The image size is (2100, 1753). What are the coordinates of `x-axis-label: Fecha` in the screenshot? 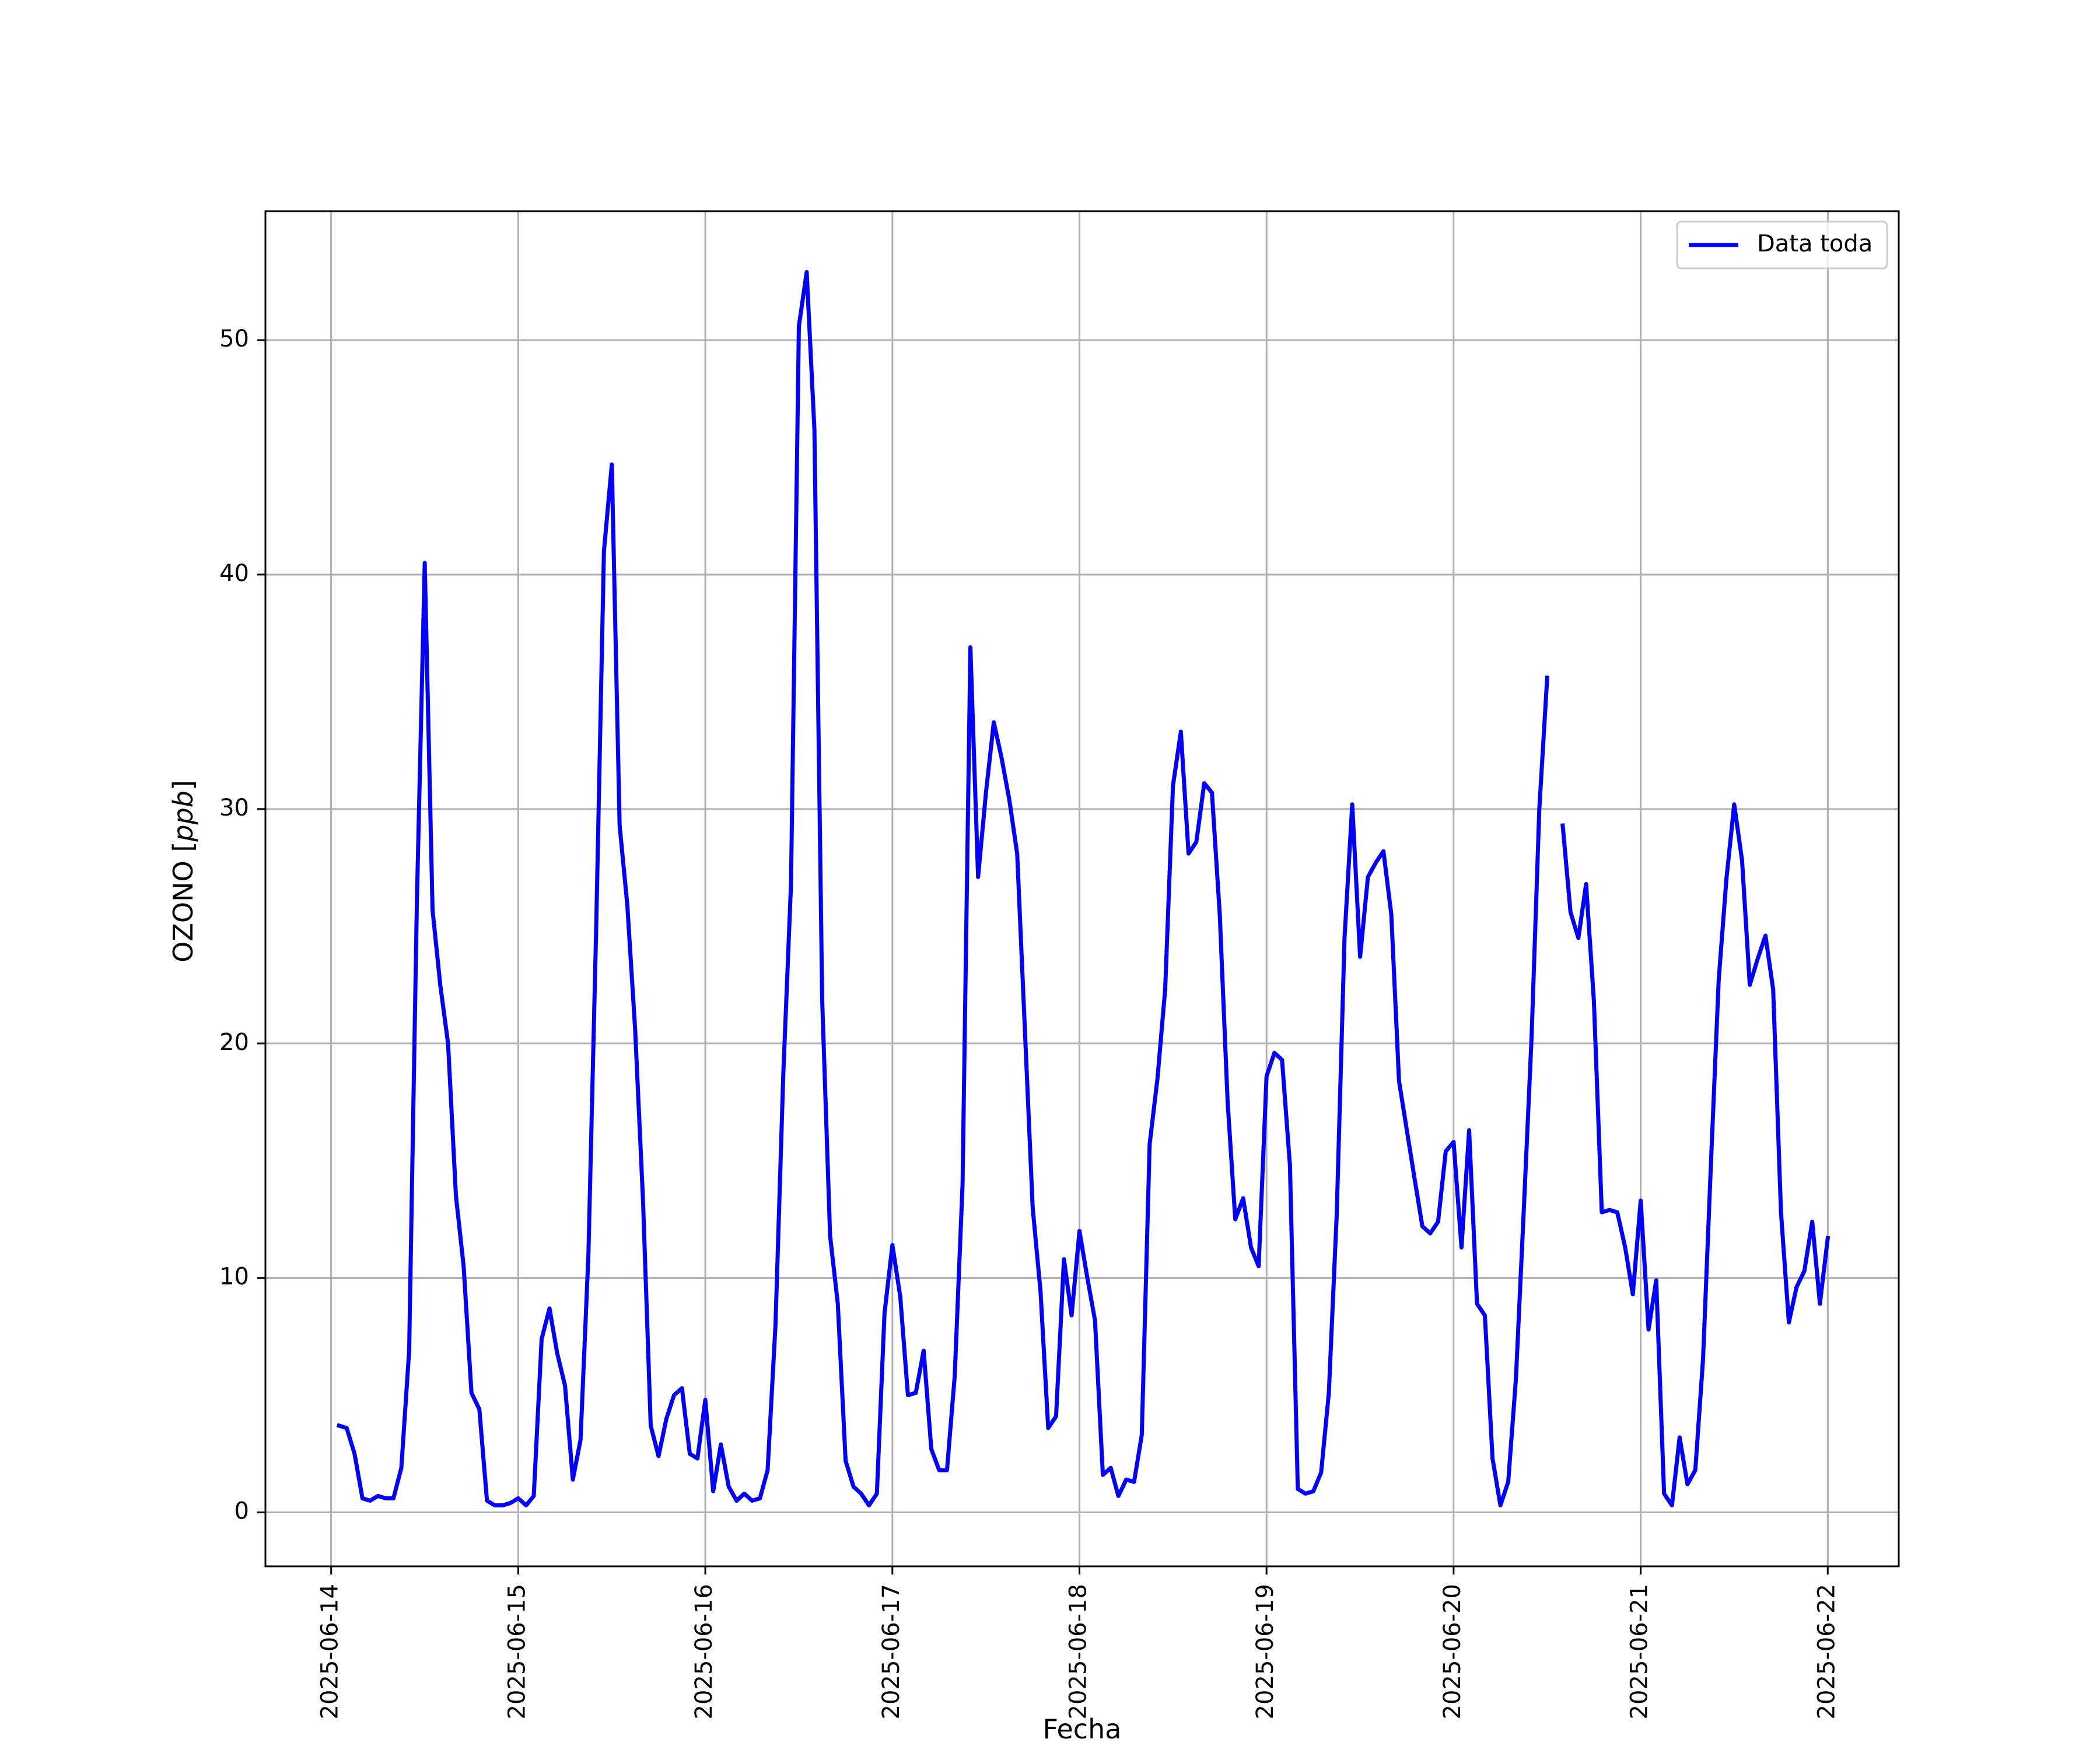 It's located at (1082, 1729).